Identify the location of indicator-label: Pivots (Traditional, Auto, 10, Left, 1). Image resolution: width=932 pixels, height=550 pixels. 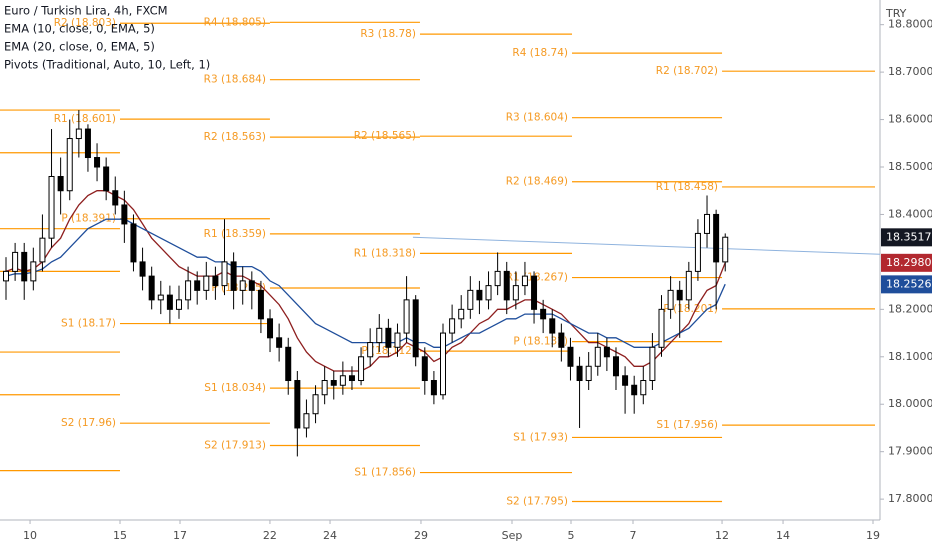
(107, 65).